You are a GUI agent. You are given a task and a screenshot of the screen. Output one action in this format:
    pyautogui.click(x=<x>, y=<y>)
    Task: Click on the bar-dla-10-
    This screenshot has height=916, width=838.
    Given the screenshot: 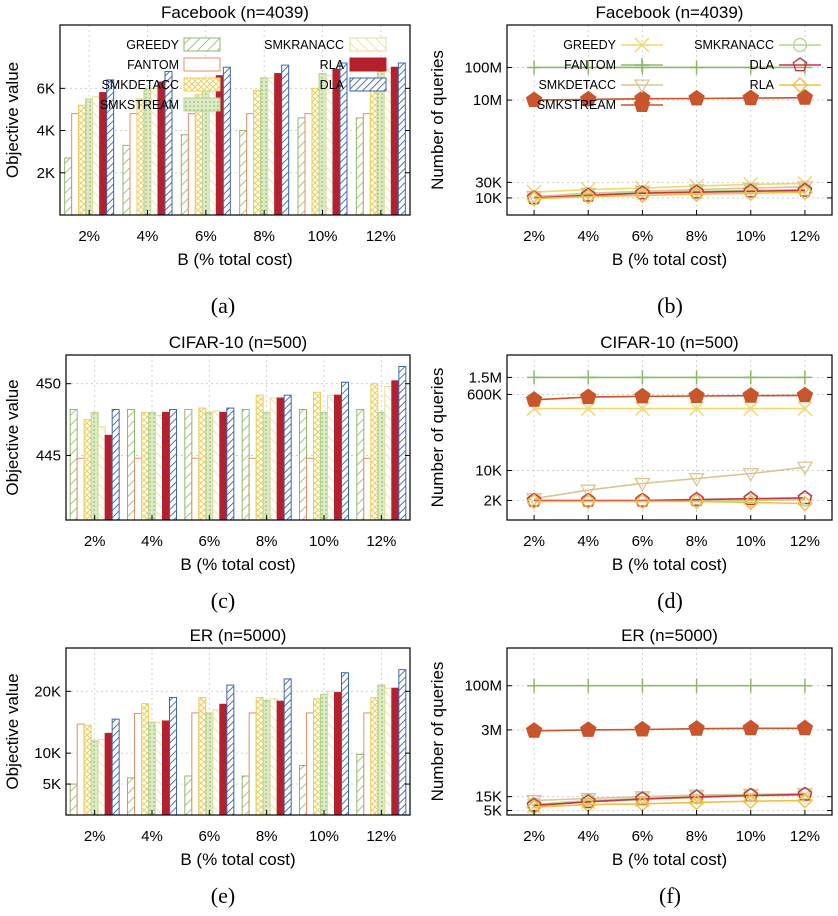 What is the action you would take?
    pyautogui.click(x=345, y=451)
    